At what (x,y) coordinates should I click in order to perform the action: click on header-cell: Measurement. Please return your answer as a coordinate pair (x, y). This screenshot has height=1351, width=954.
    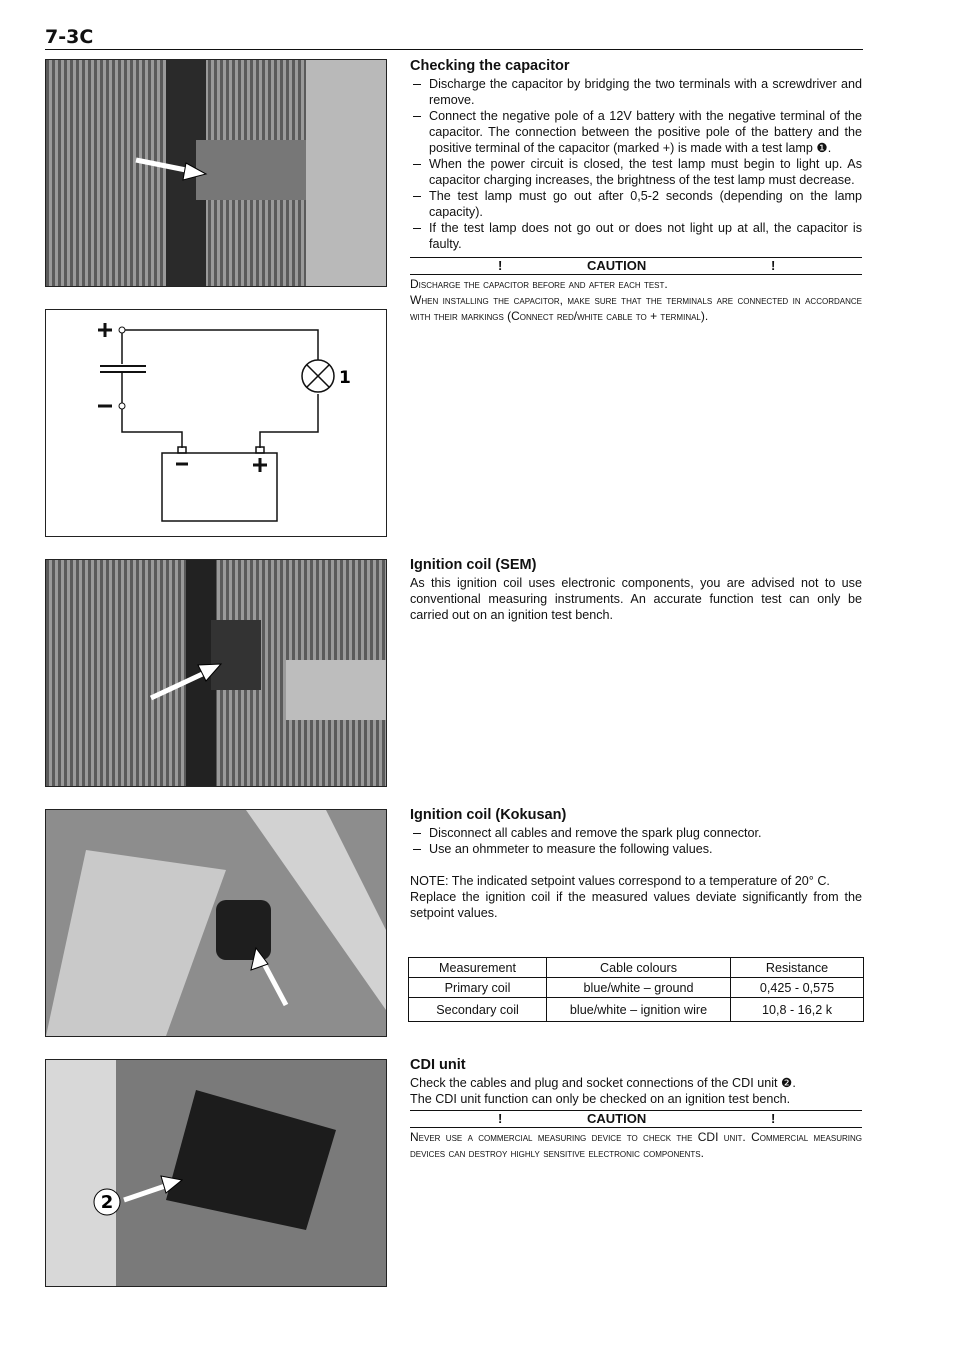
    Looking at the image, I should click on (477, 967).